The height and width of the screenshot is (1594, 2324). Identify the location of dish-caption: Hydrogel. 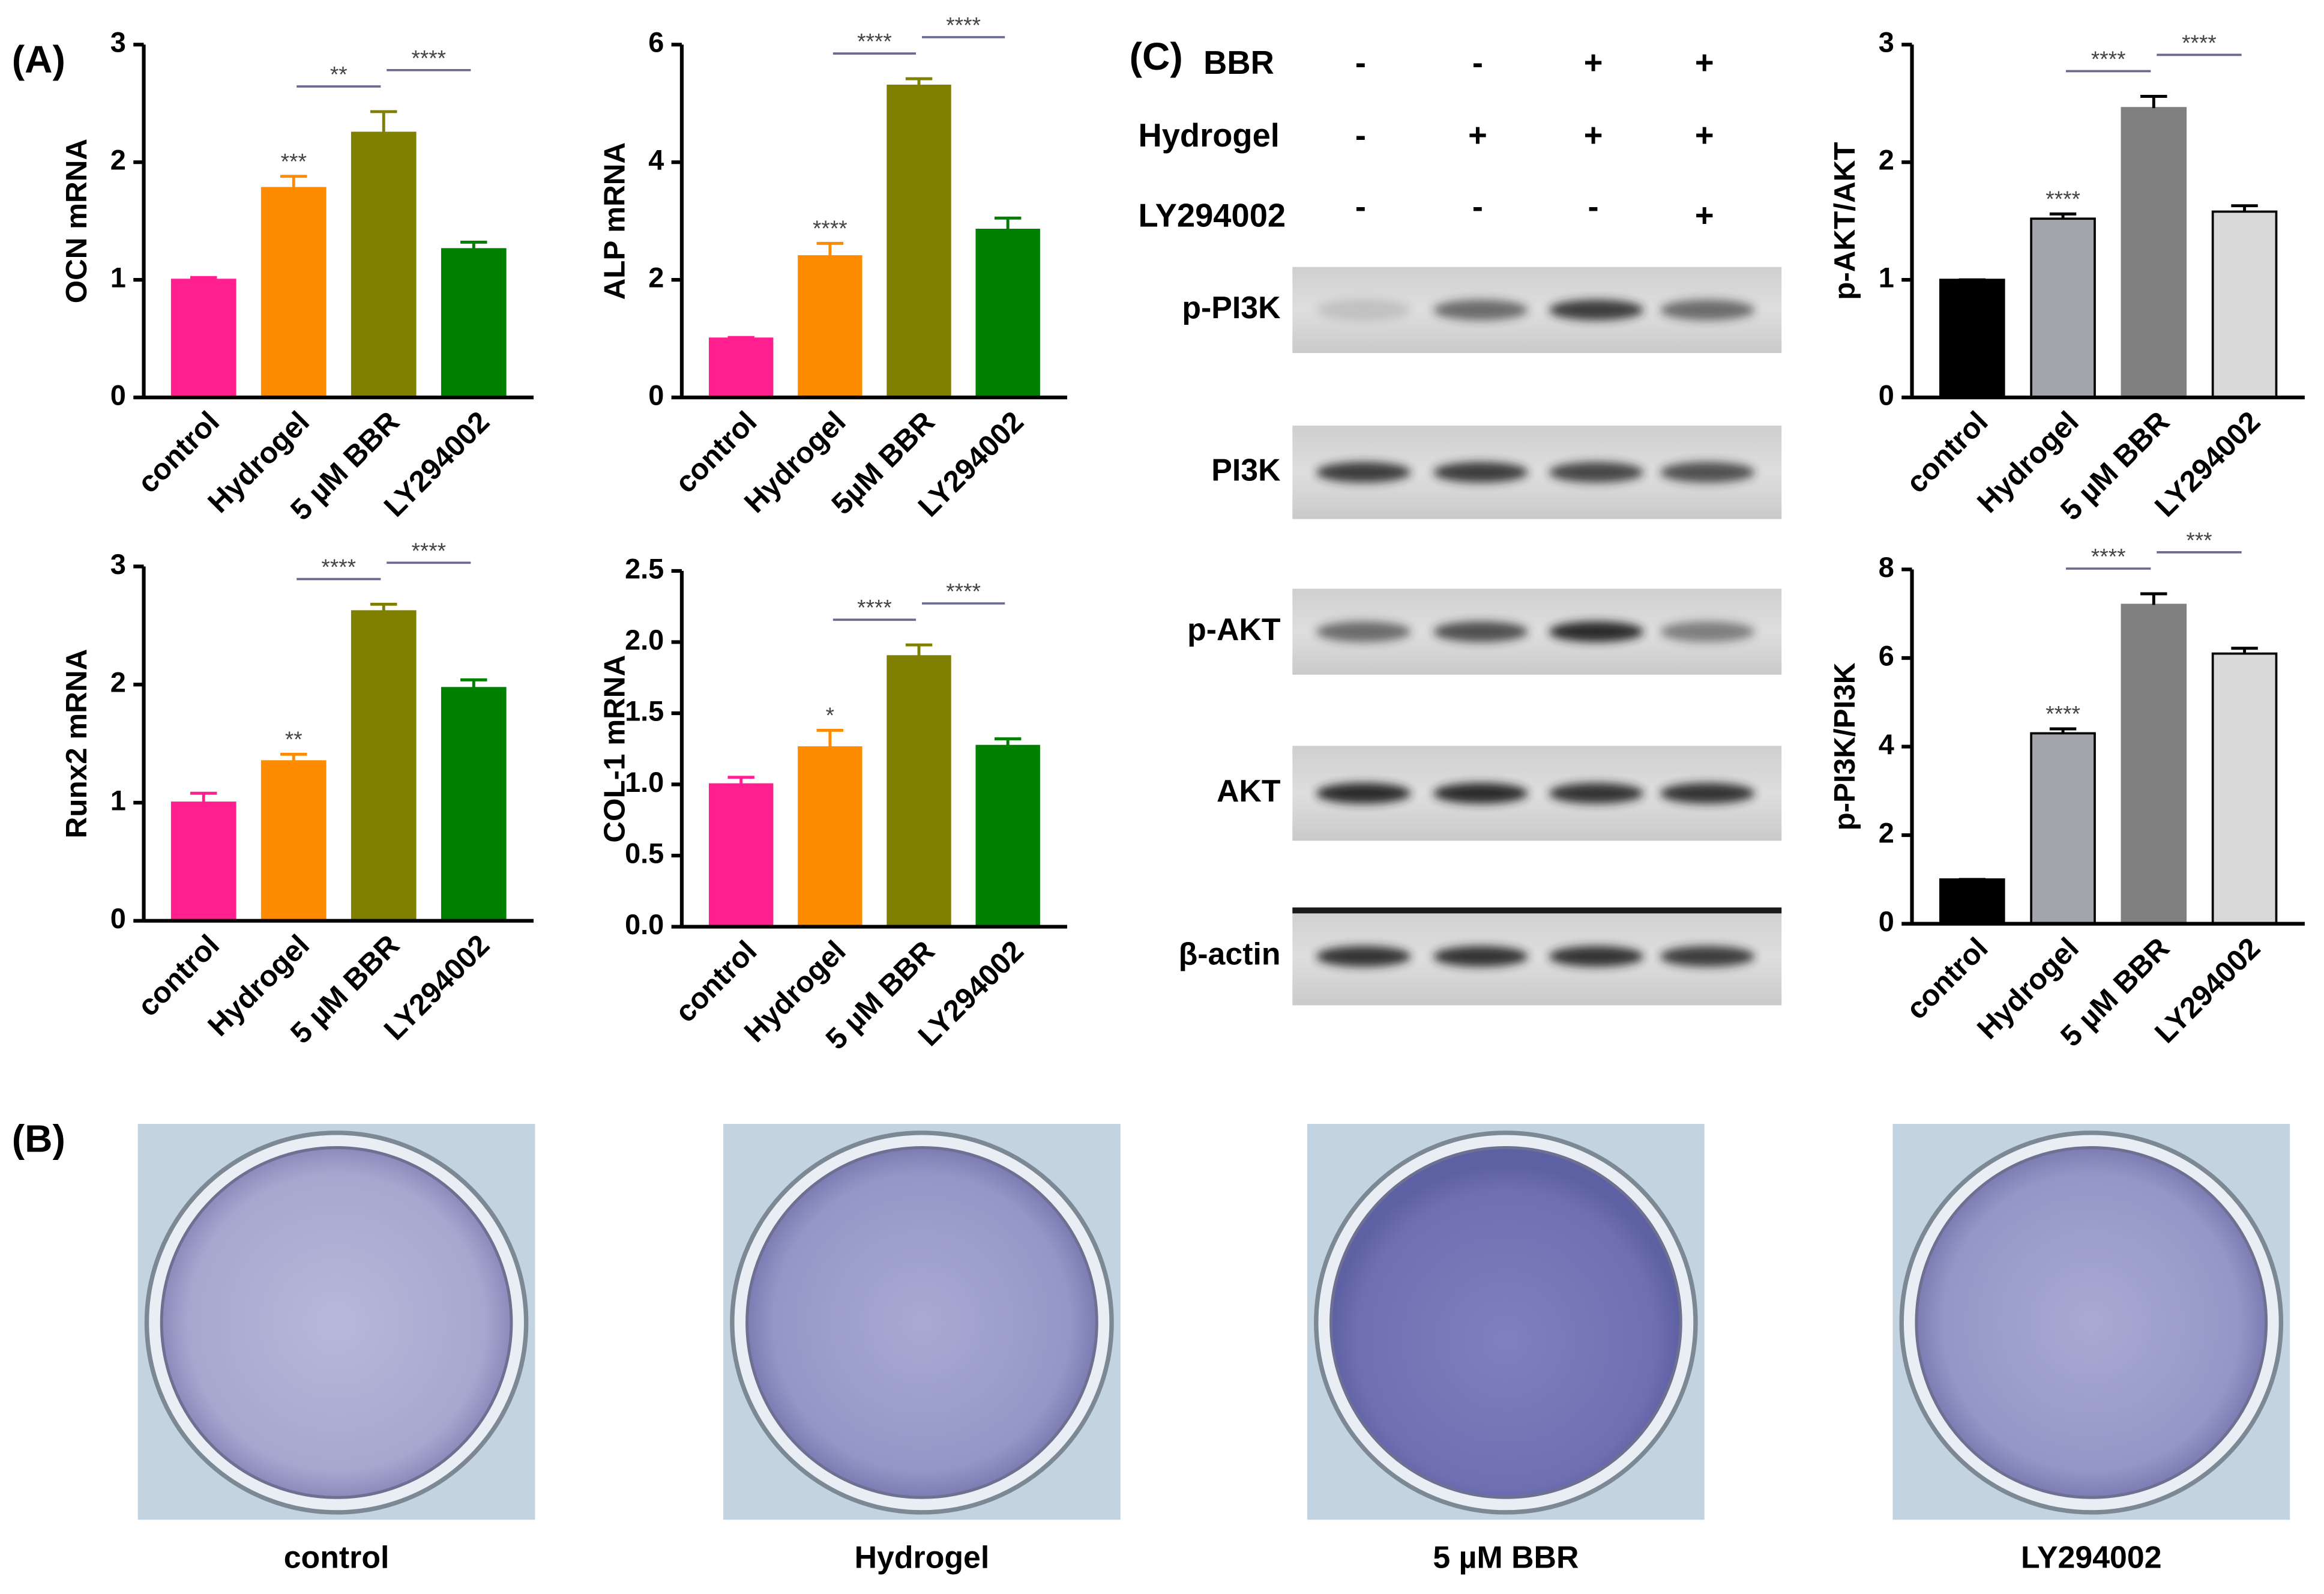
(922, 1557).